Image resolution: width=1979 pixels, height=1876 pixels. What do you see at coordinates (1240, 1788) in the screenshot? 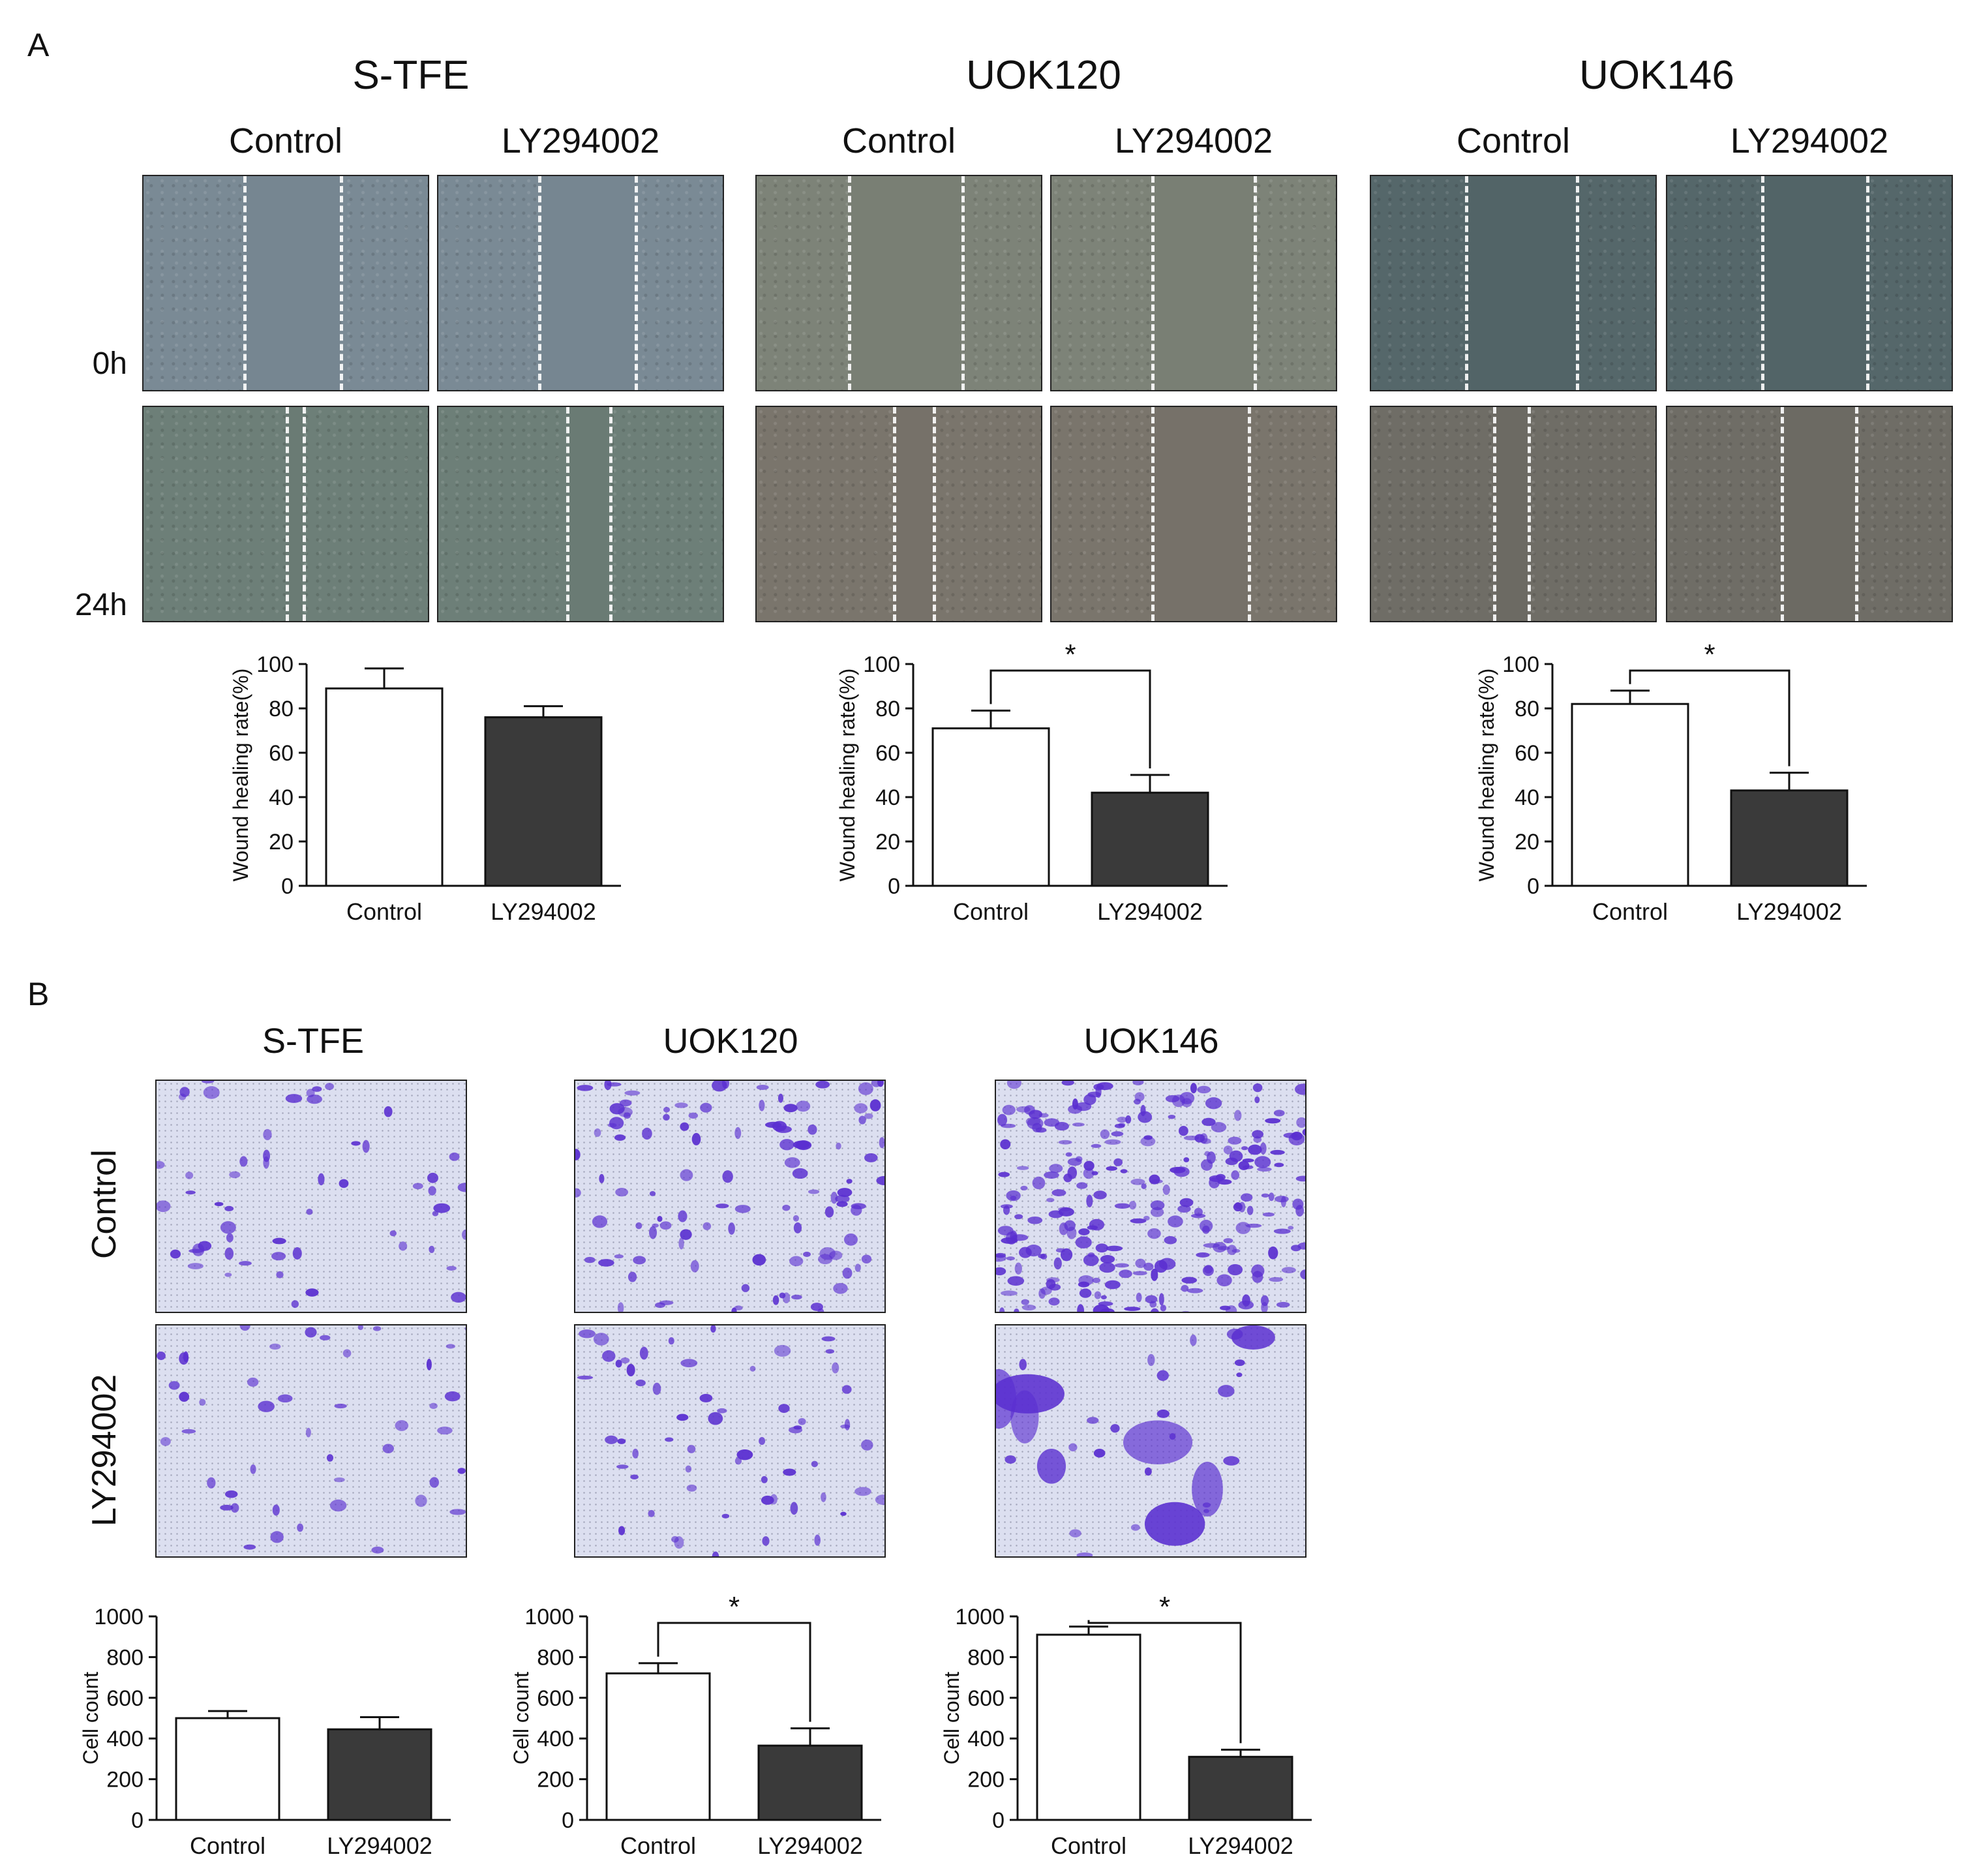
I see `bar-ly294002` at bounding box center [1240, 1788].